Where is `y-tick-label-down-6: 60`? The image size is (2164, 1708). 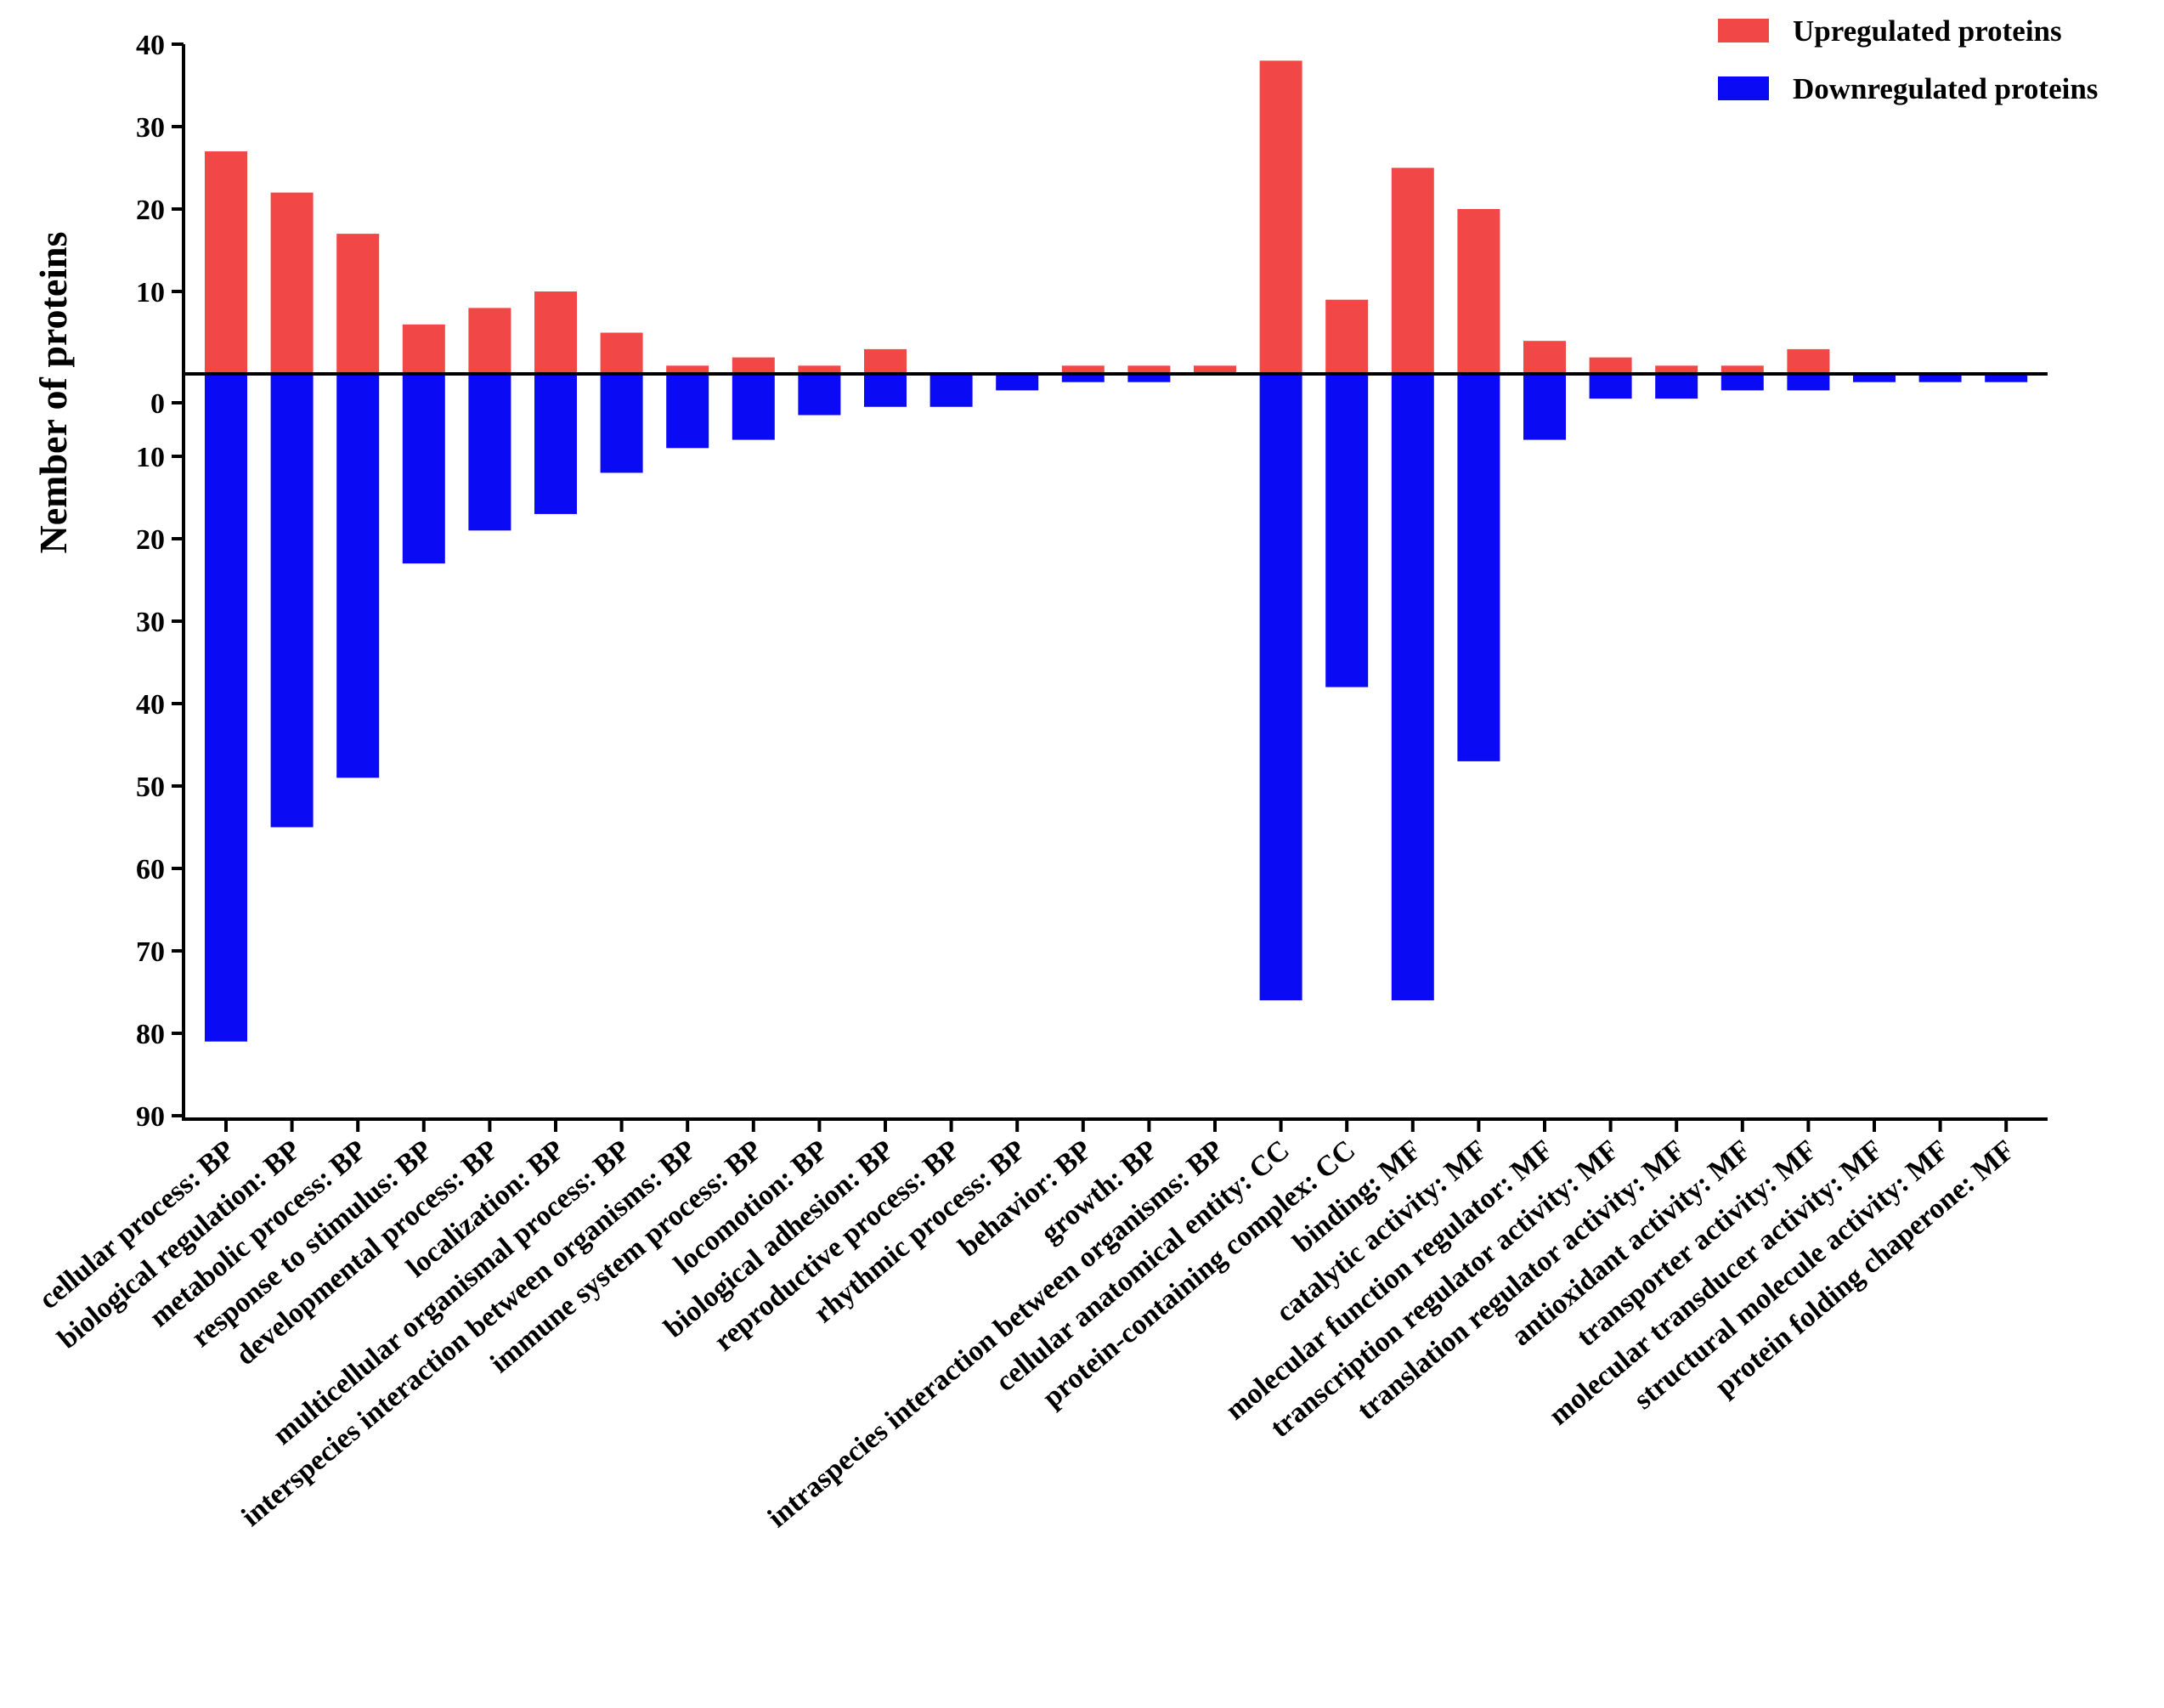 y-tick-label-down-6: 60 is located at coordinates (150, 870).